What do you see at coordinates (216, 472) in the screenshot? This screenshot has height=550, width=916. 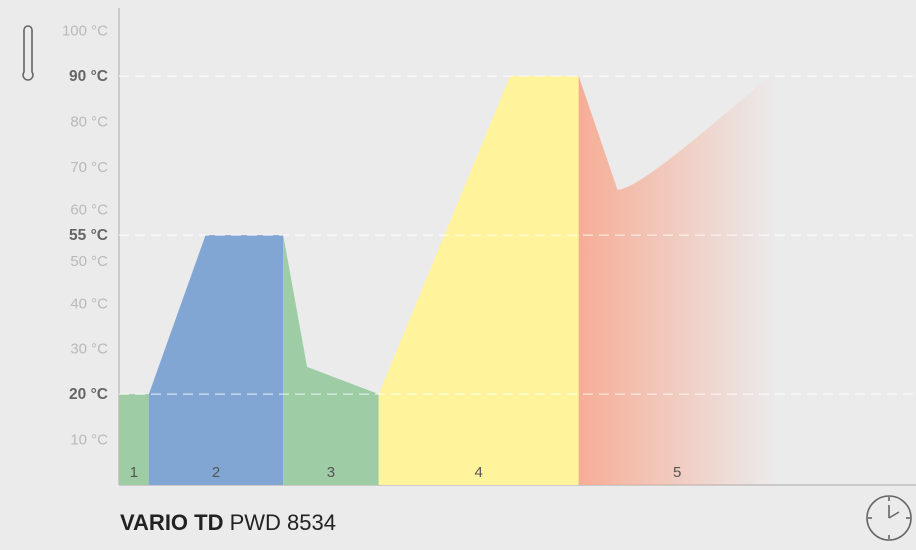 I see `phase-2-label: 2` at bounding box center [216, 472].